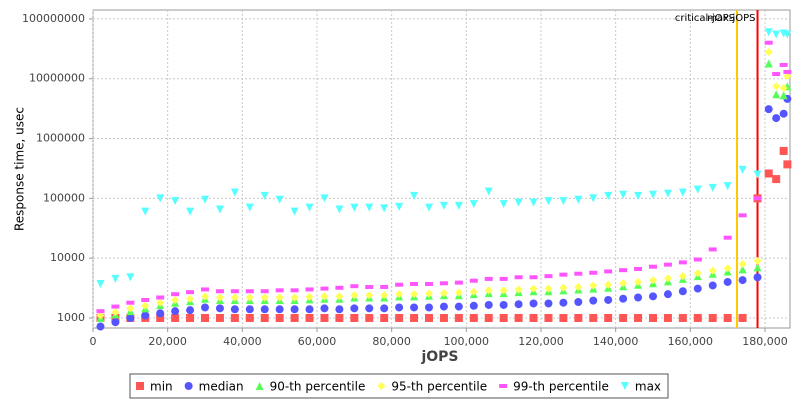  I want to click on y-tick-label: 10000000, so click(57, 78).